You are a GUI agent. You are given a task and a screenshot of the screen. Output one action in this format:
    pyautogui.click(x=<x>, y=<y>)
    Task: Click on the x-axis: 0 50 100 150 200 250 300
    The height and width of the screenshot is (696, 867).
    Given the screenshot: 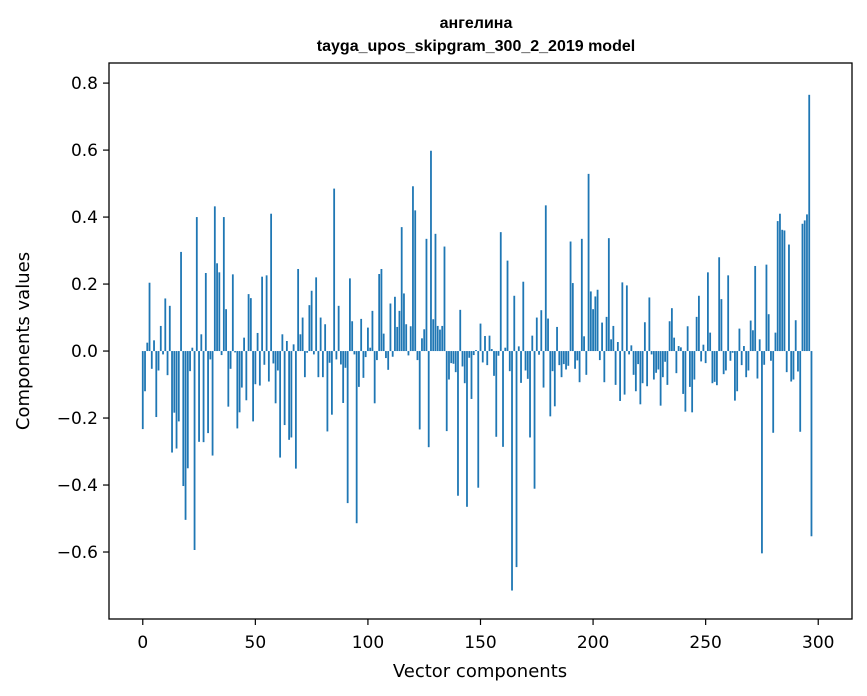 What is the action you would take?
    pyautogui.click(x=485, y=636)
    